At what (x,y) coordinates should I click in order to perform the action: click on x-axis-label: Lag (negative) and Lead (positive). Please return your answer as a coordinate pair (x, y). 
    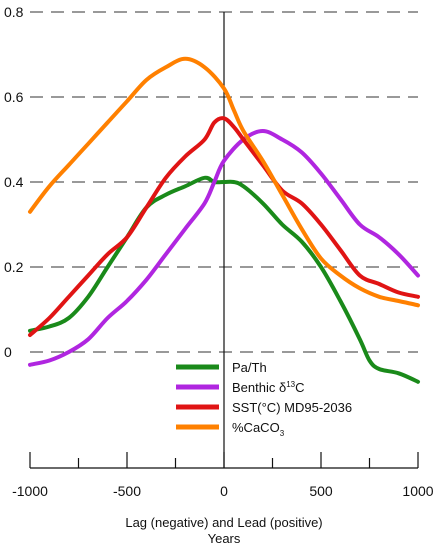
    Looking at the image, I should click on (223, 522).